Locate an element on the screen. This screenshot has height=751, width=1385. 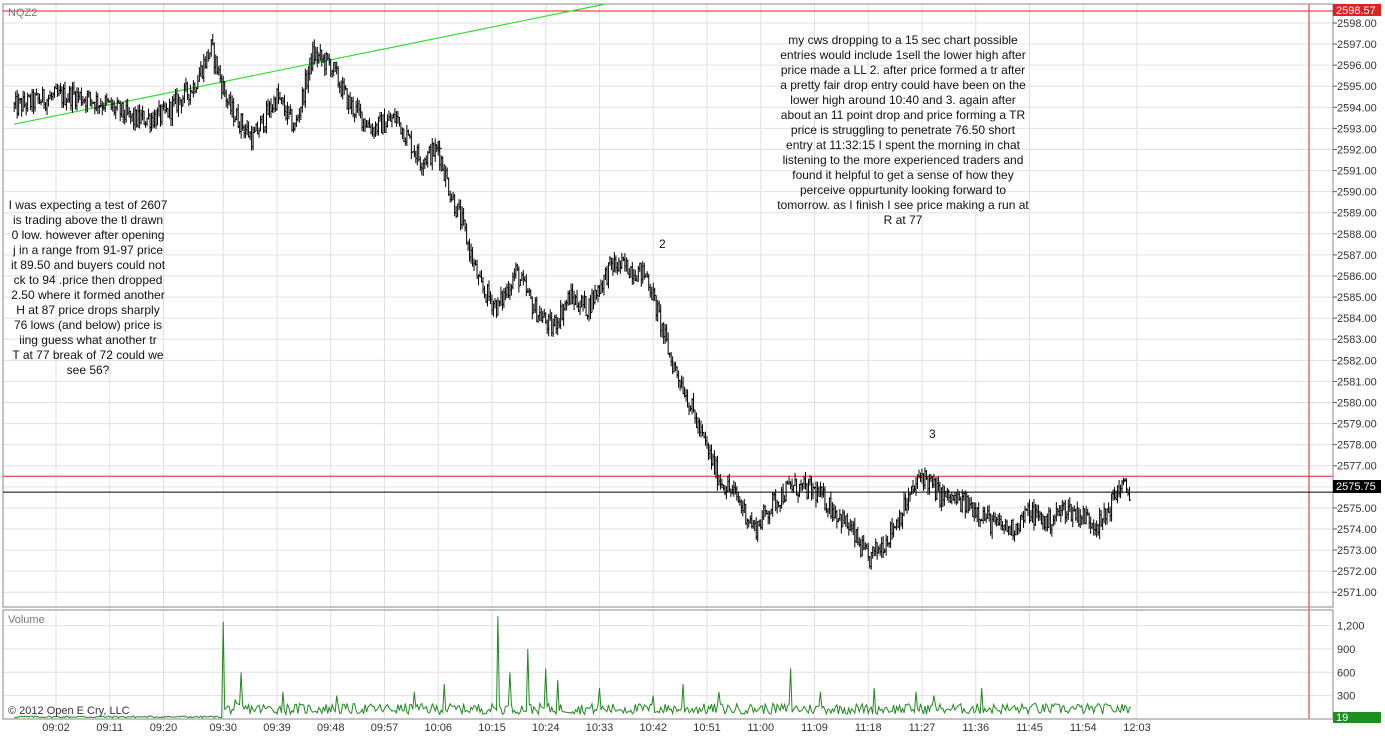
note-left-line: it 89.50 and buyers could not is located at coordinates (88, 265).